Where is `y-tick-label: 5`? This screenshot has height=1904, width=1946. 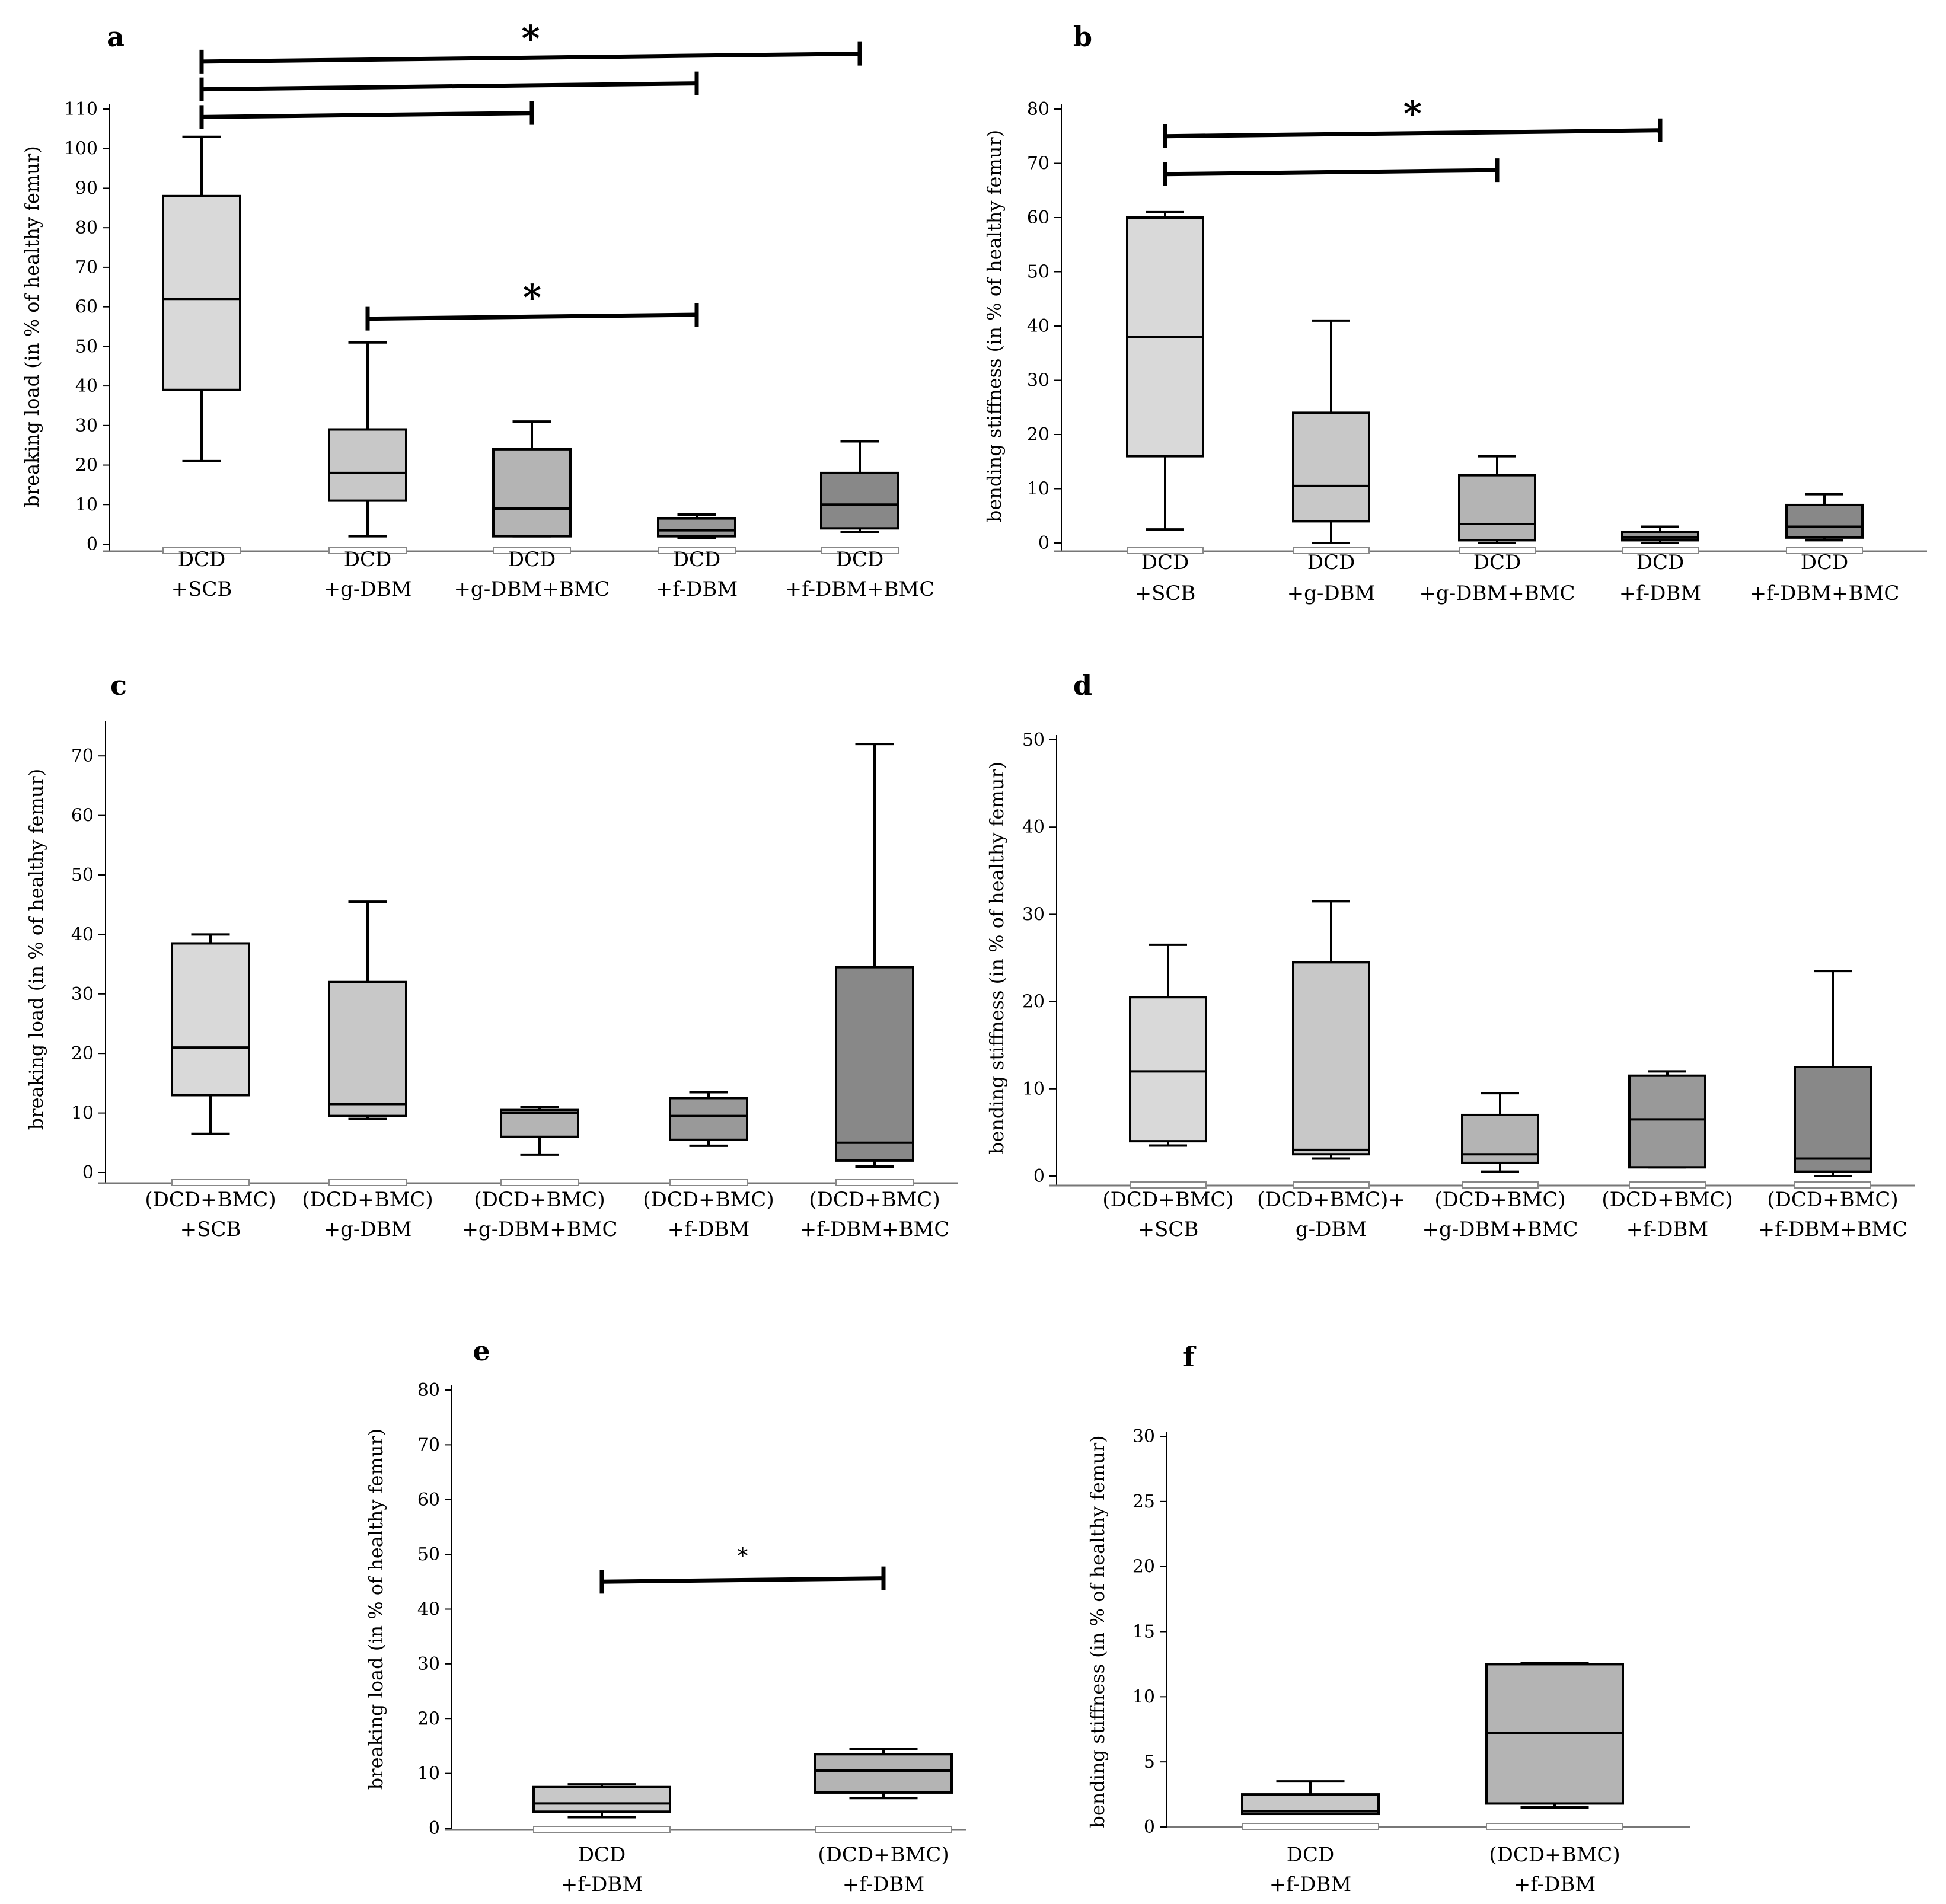
y-tick-label: 5 is located at coordinates (1149, 1762).